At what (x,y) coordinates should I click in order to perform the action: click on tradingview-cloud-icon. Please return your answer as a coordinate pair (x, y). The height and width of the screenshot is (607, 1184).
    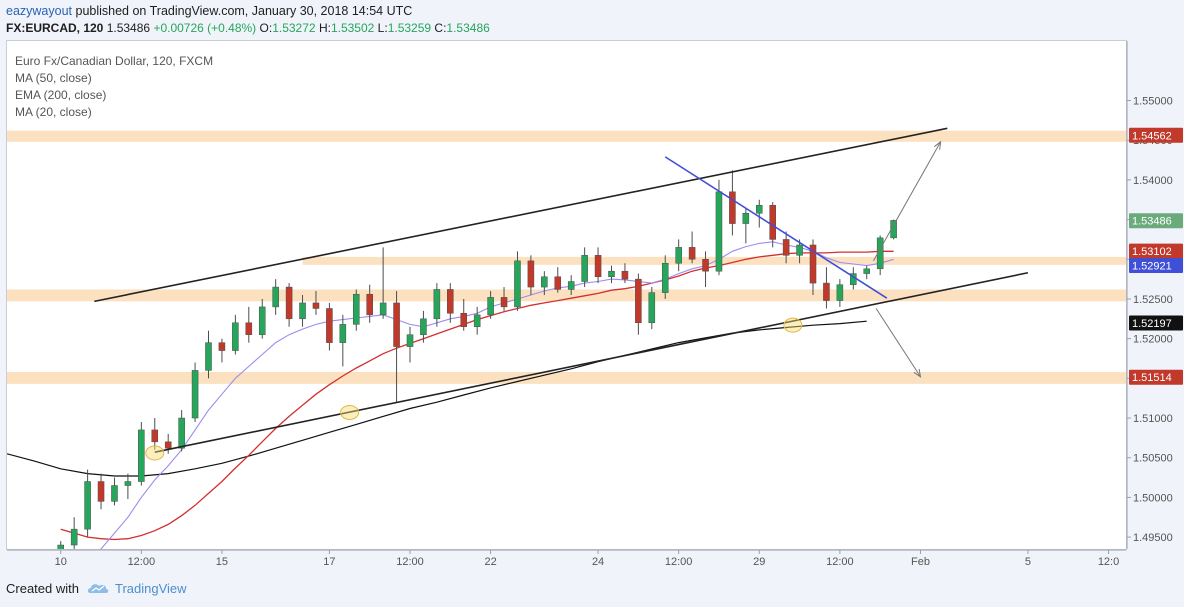
    Looking at the image, I should click on (98, 588).